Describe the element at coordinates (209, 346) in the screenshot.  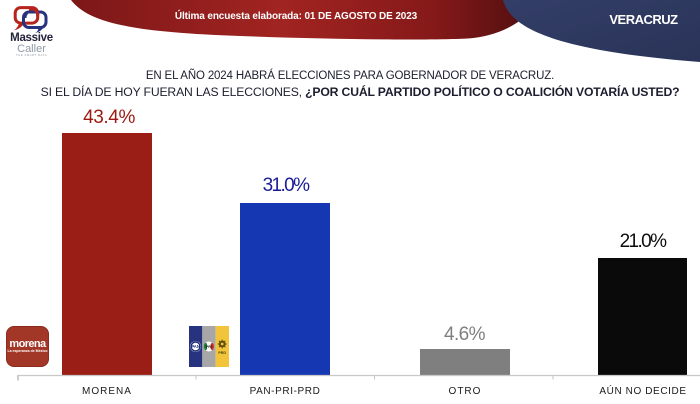
I see `svg-text: PRI` at that location.